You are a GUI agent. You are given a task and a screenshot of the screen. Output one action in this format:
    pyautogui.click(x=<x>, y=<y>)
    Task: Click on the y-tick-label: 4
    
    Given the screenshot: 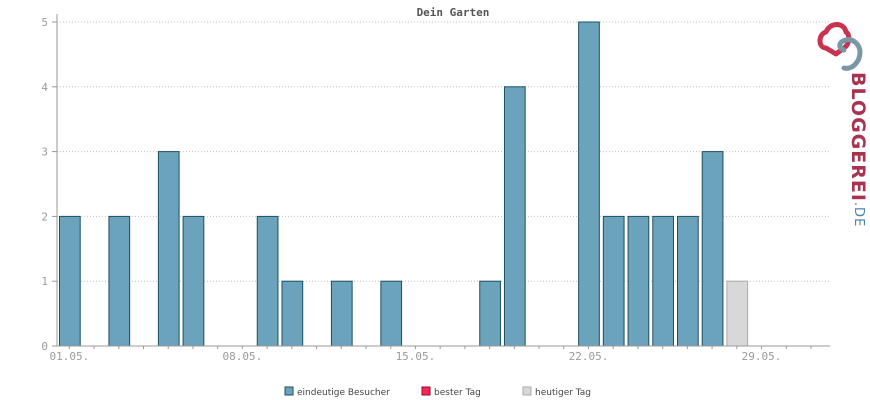 What is the action you would take?
    pyautogui.click(x=44, y=87)
    